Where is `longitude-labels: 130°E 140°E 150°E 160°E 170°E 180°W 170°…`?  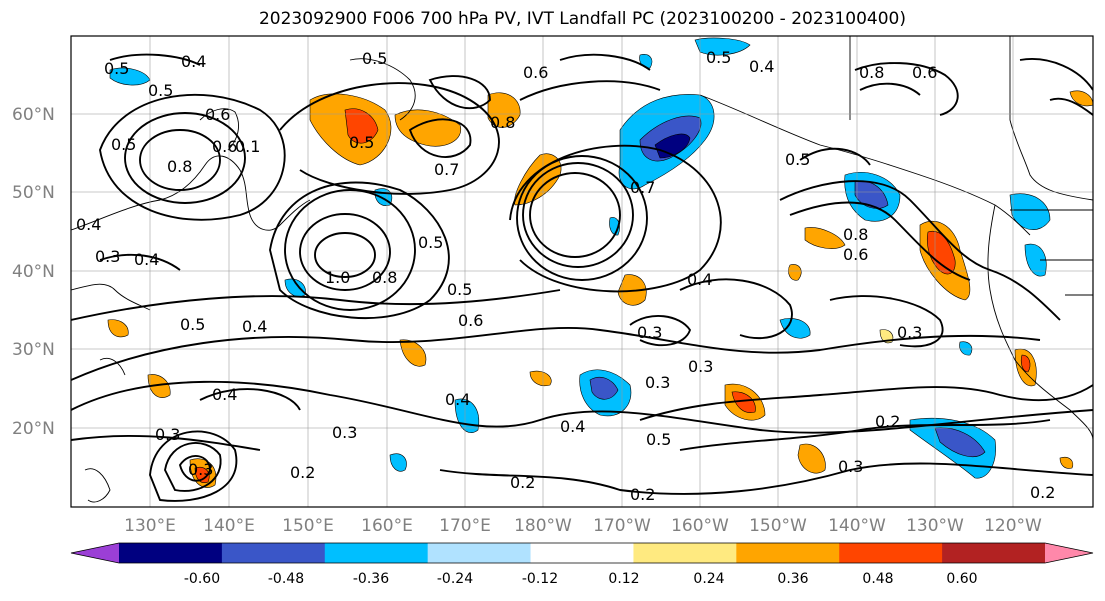 longitude-labels: 130°E 140°E 150°E 160°E 170°E 180°W 170°… is located at coordinates (583, 526).